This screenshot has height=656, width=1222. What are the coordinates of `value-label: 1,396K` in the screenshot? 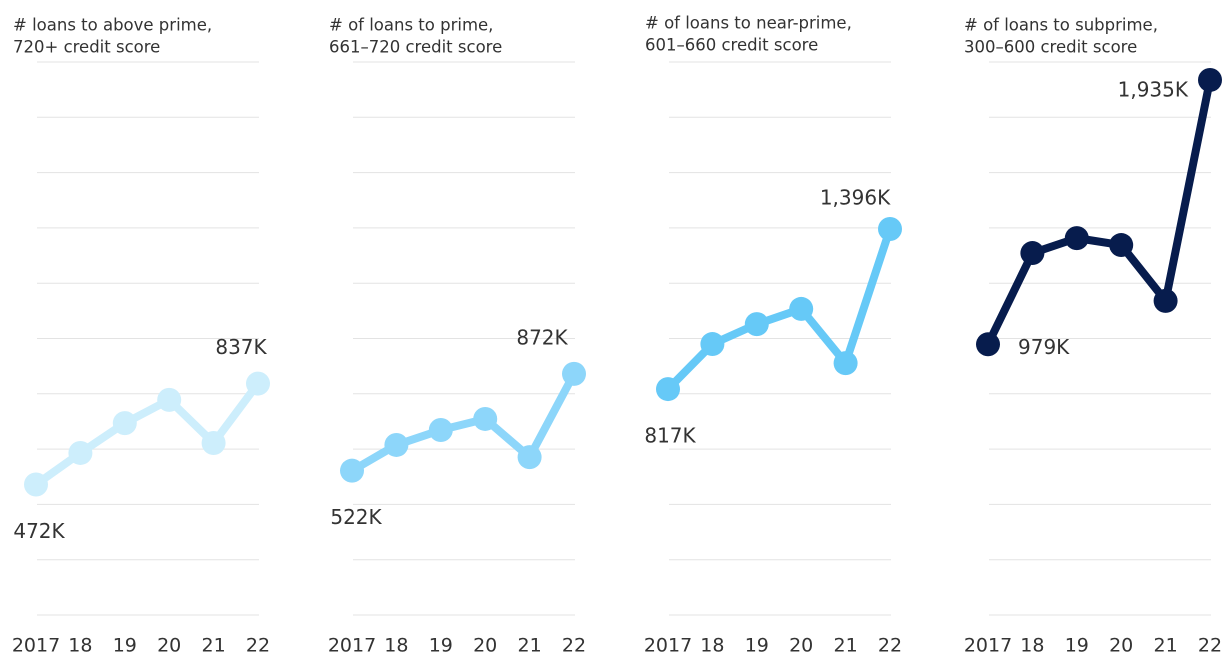 It's located at (855, 198).